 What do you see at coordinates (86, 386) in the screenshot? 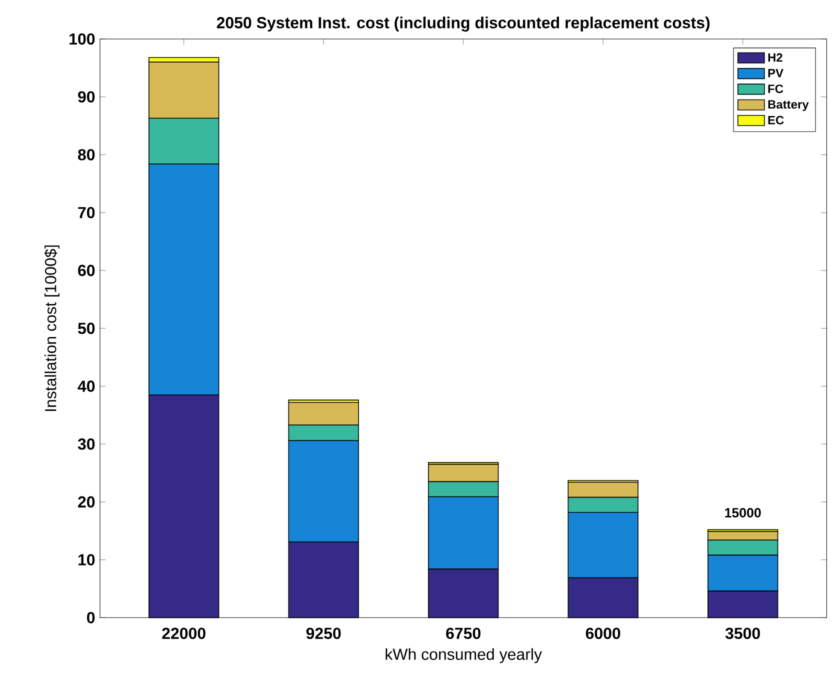
I see `y-tick-label: 40` at bounding box center [86, 386].